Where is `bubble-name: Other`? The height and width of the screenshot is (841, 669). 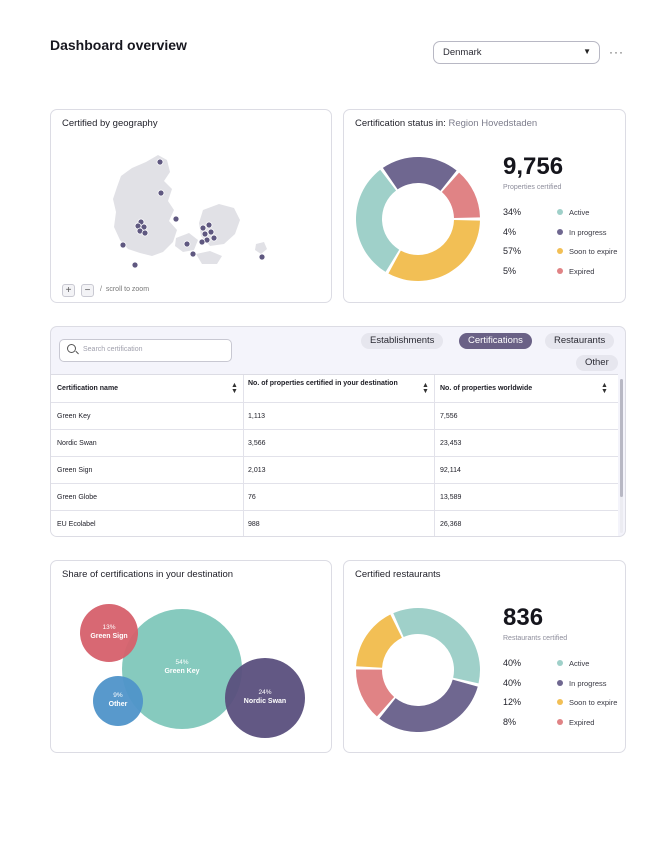 bubble-name: Other is located at coordinates (118, 704).